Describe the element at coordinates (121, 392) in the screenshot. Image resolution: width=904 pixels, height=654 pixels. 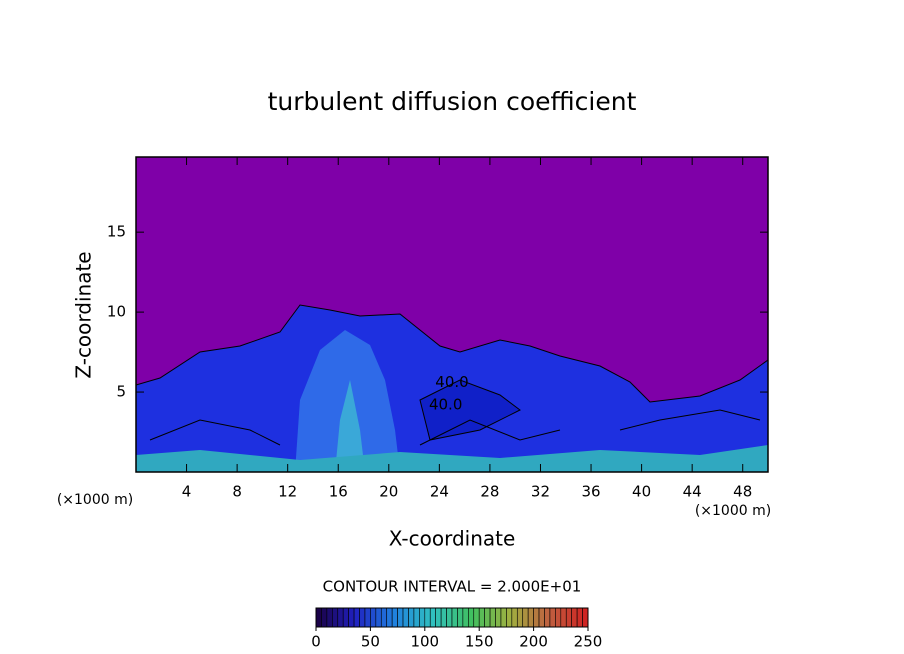
I see `y-tick-label: 5` at that location.